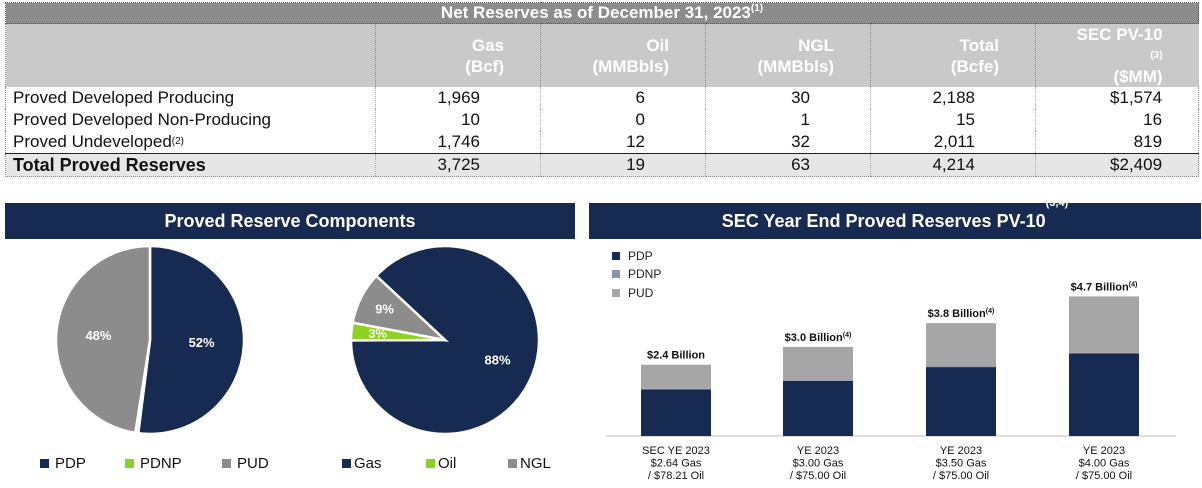 This screenshot has width=1202, height=488. Describe the element at coordinates (512, 463) in the screenshot. I see `ngl-swatch` at that location.